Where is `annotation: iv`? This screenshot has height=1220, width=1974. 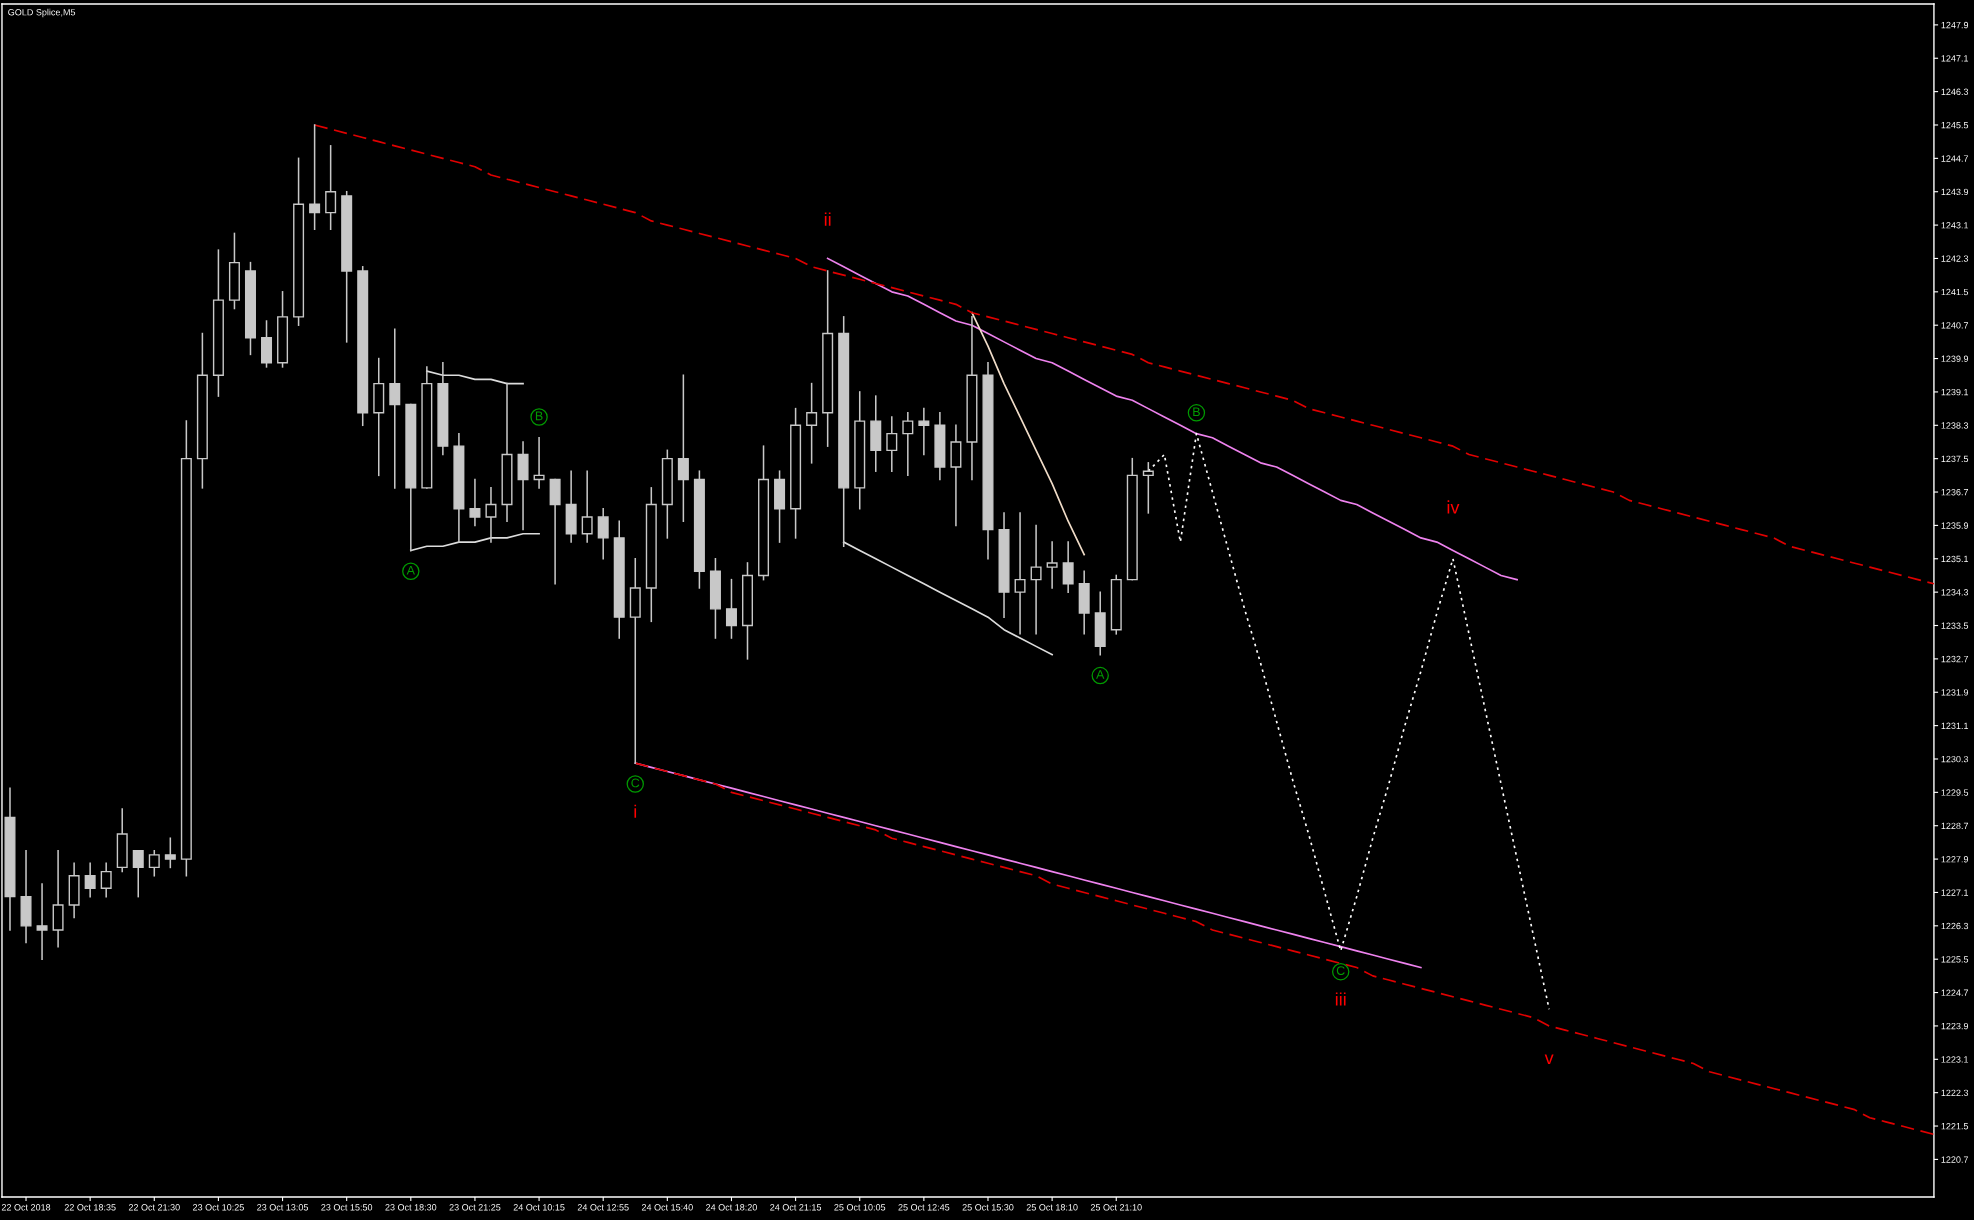
annotation: iv is located at coordinates (1453, 507).